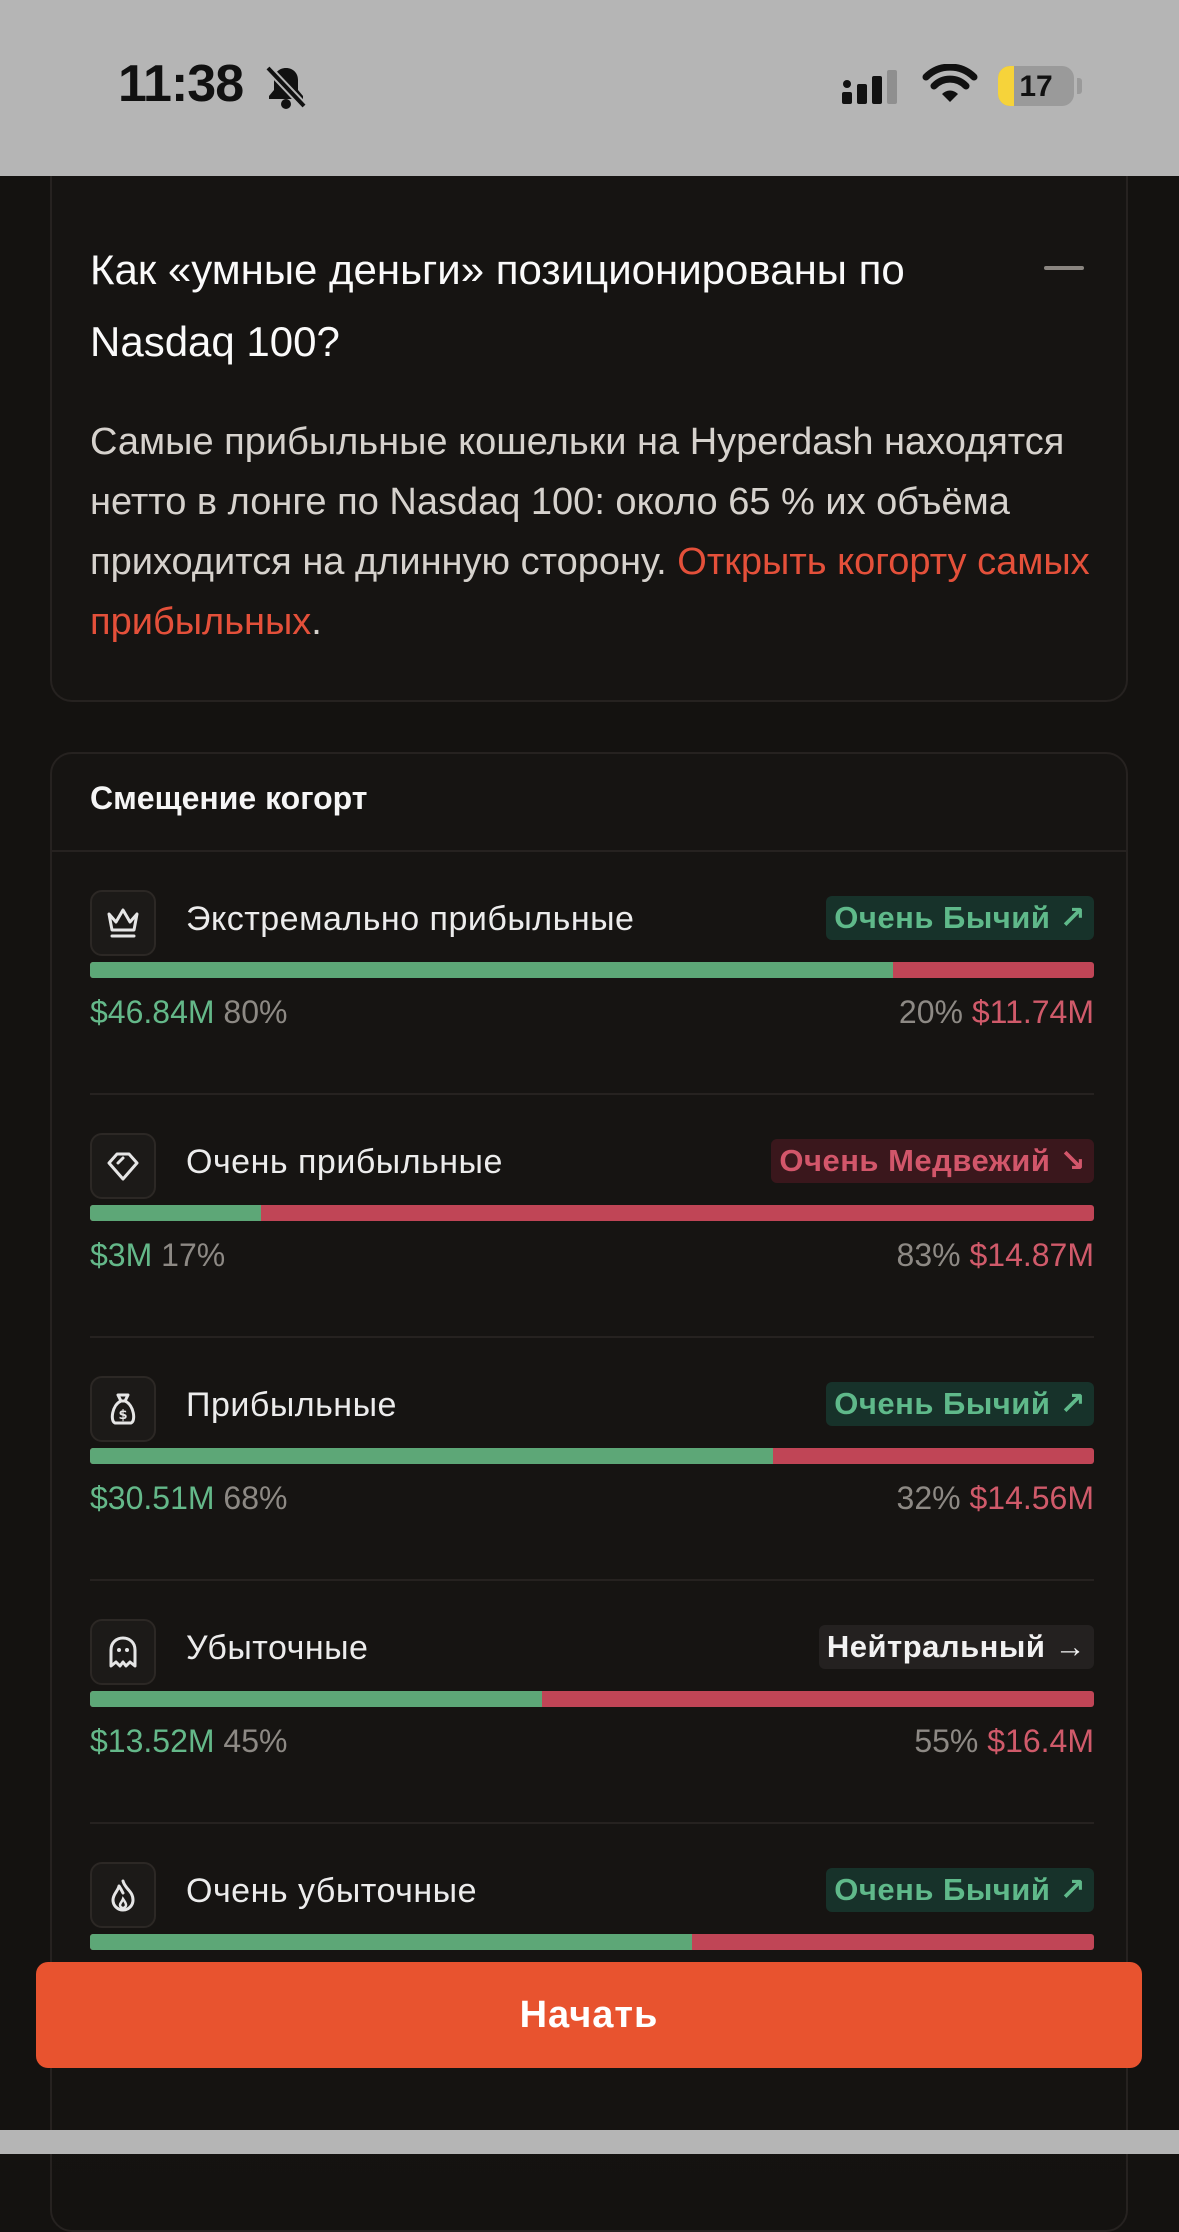 Image resolution: width=1179 pixels, height=2232 pixels. Describe the element at coordinates (286, 87) in the screenshot. I see `bell-muted-icon` at that location.